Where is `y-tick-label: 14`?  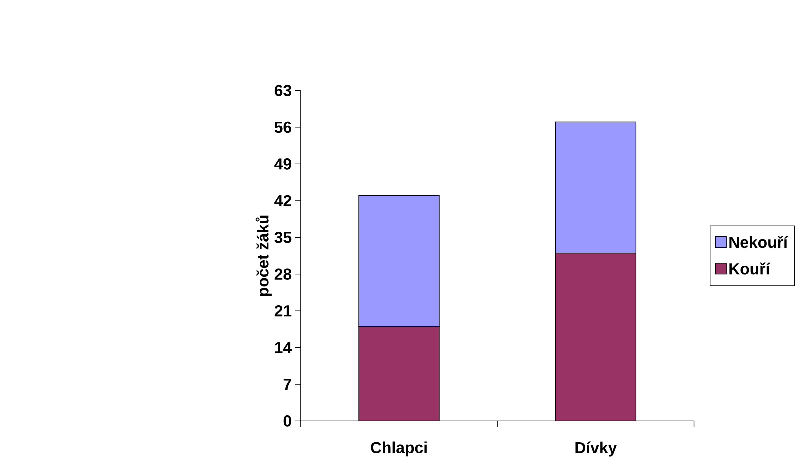
y-tick-label: 14 is located at coordinates (283, 348).